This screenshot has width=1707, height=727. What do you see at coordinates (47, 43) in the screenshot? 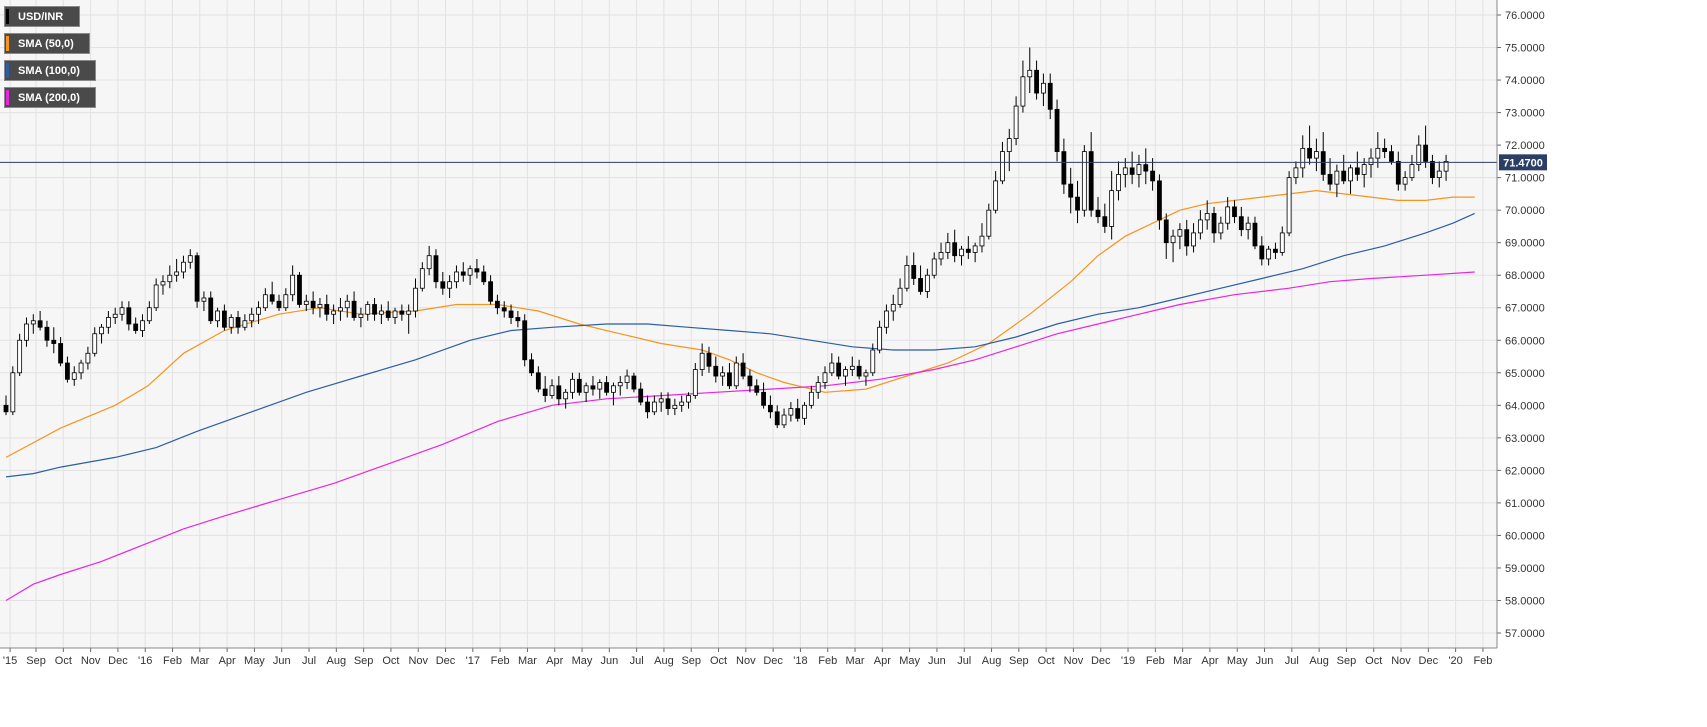
I see `legend-item-sma-50: SMA (50,0)` at bounding box center [47, 43].